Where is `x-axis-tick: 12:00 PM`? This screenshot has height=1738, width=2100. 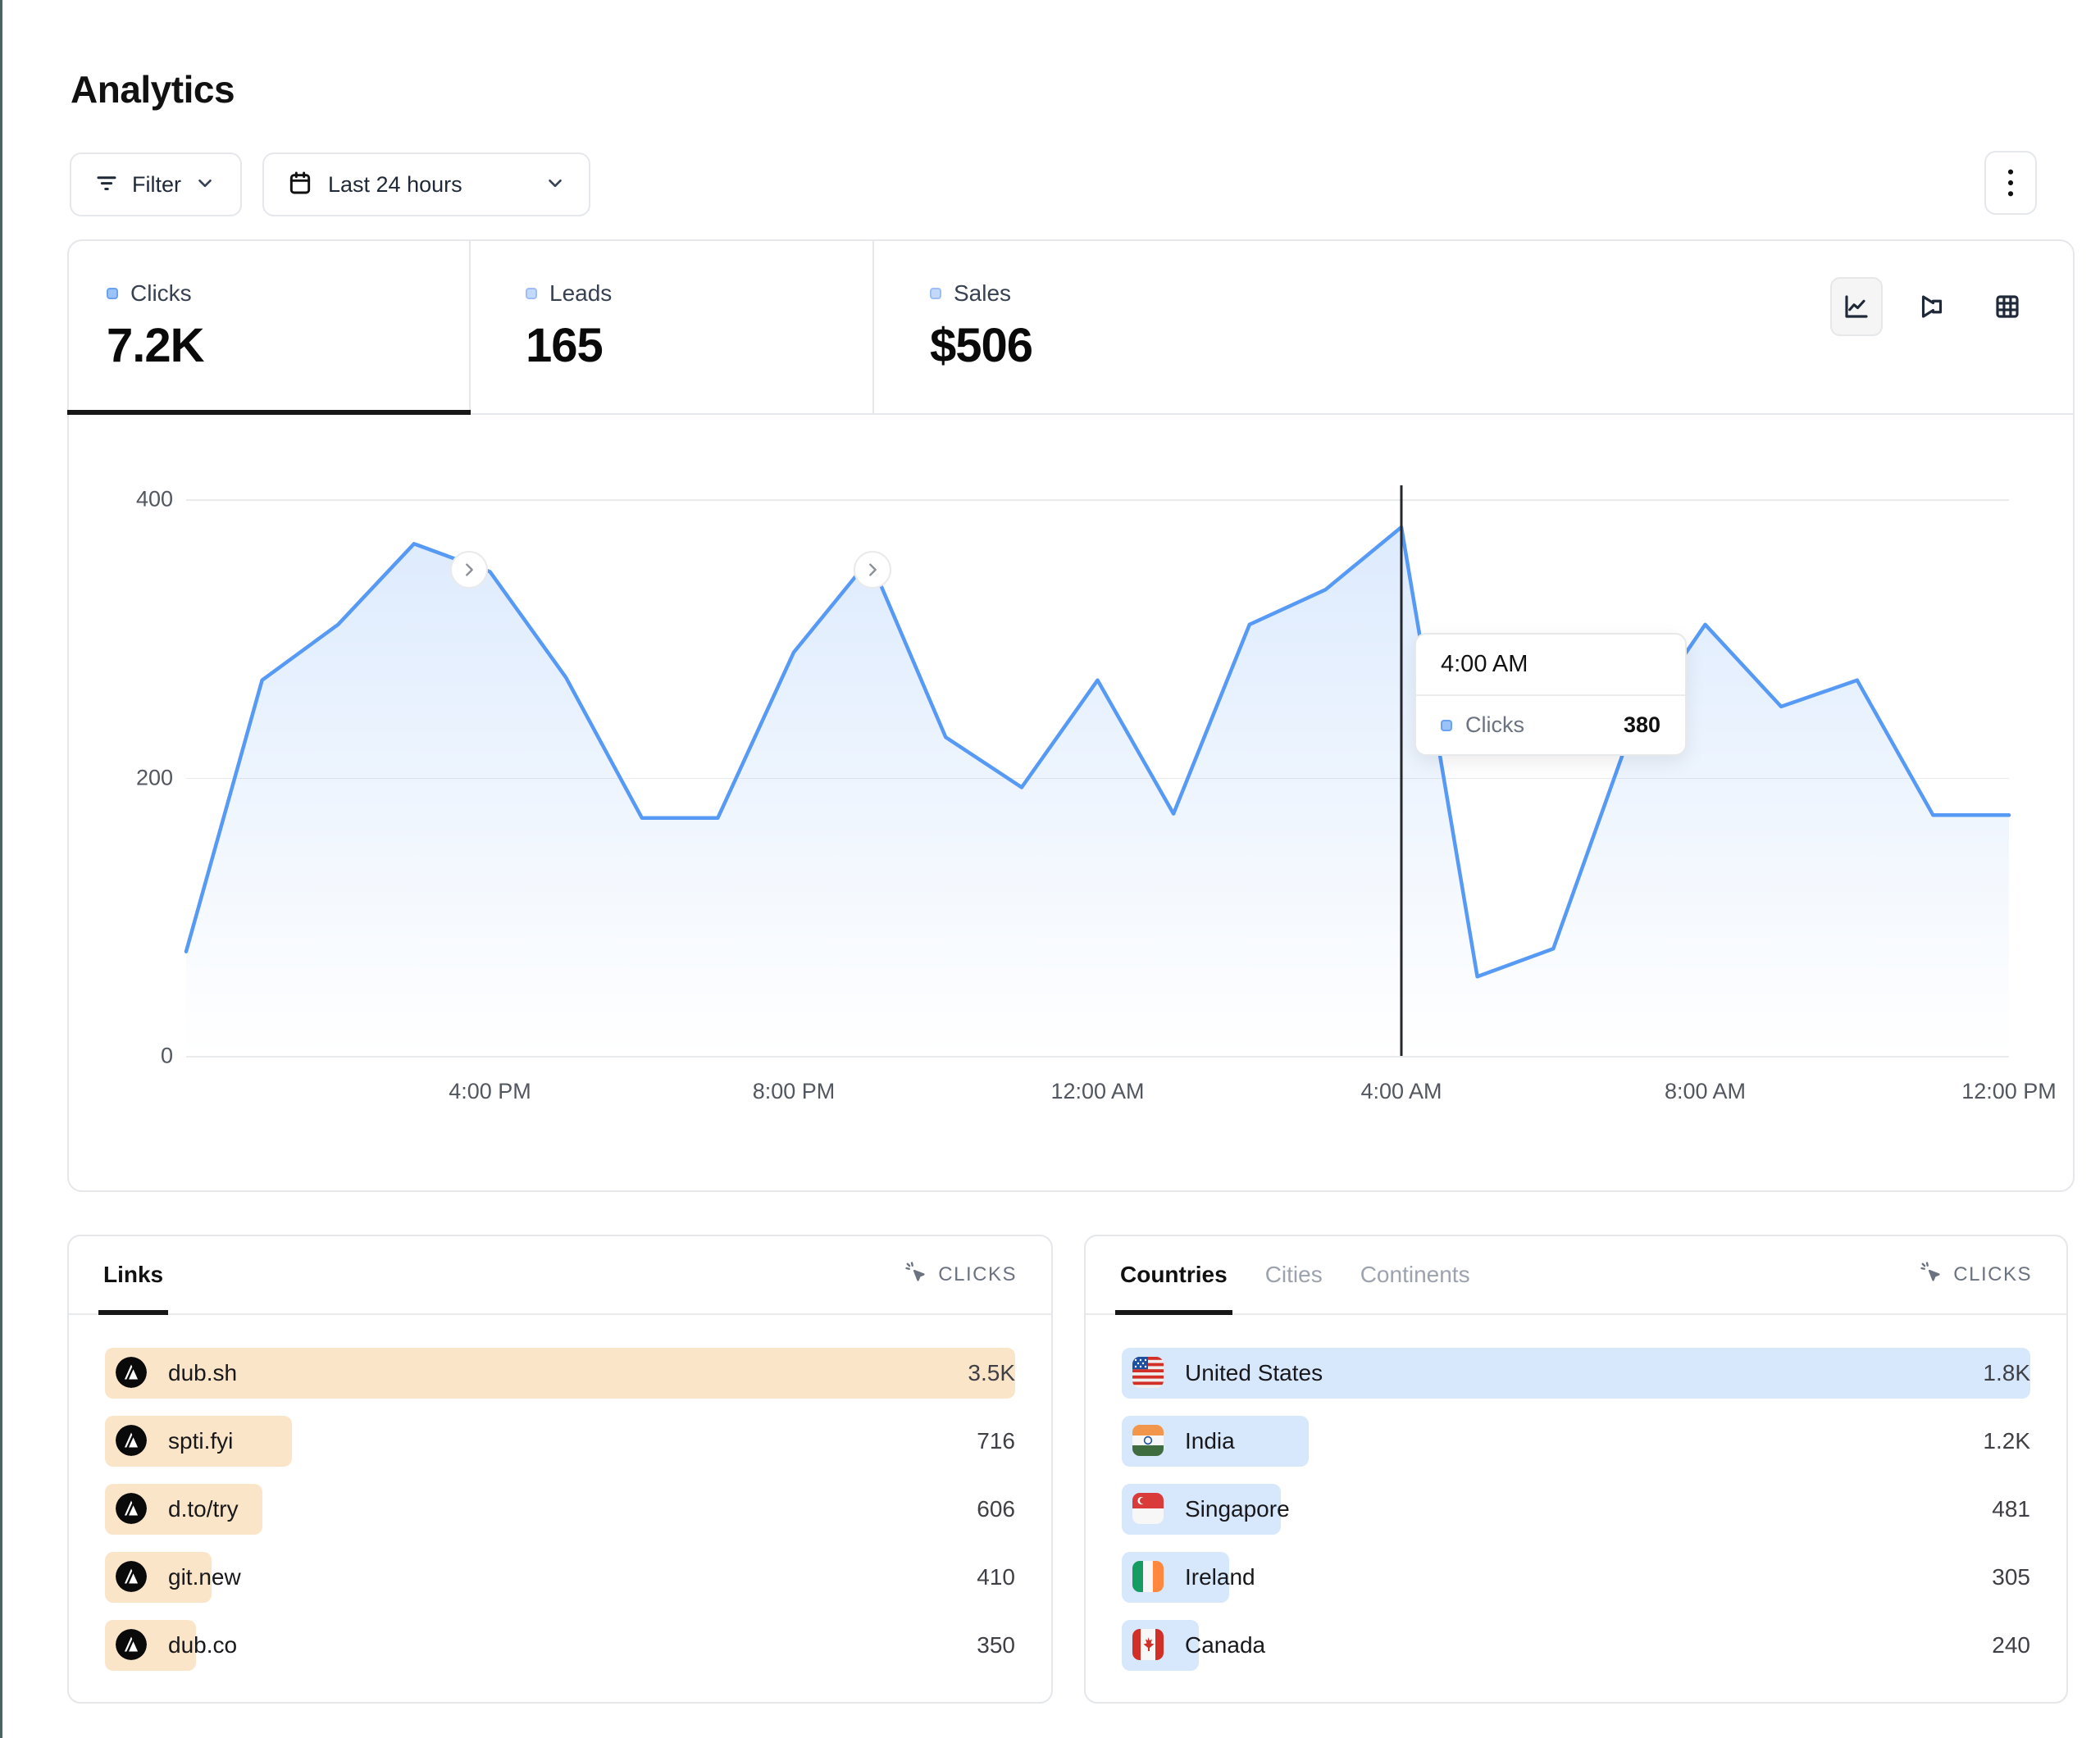 x-axis-tick: 12:00 PM is located at coordinates (2009, 1091).